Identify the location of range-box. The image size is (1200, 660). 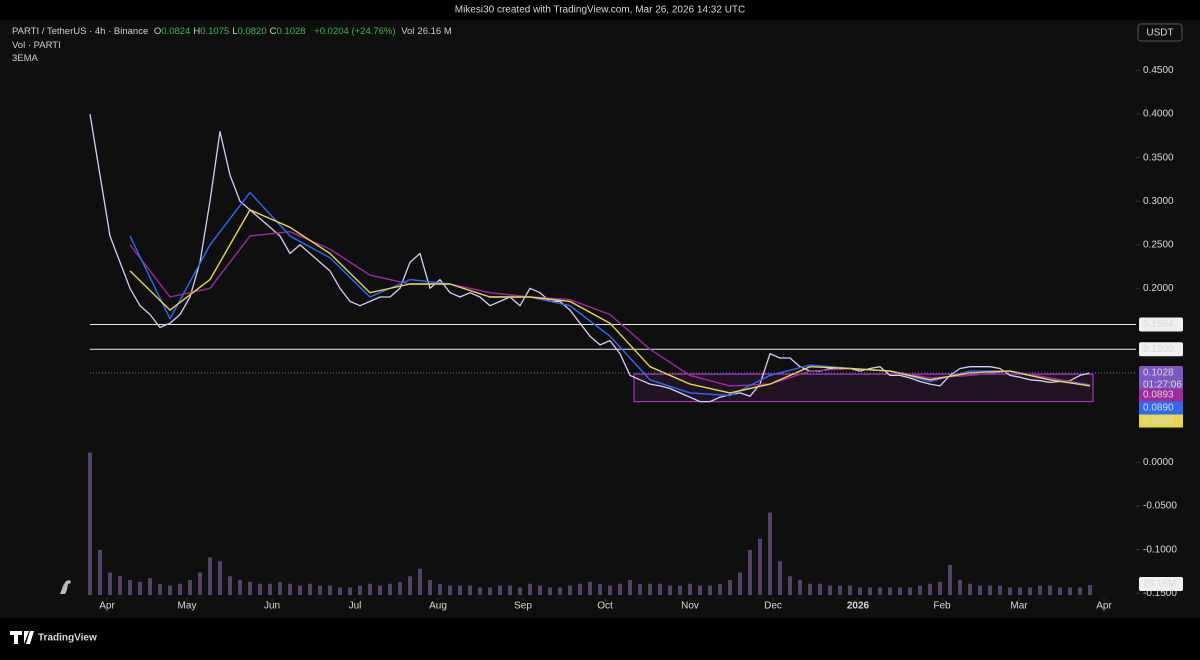
(863, 388).